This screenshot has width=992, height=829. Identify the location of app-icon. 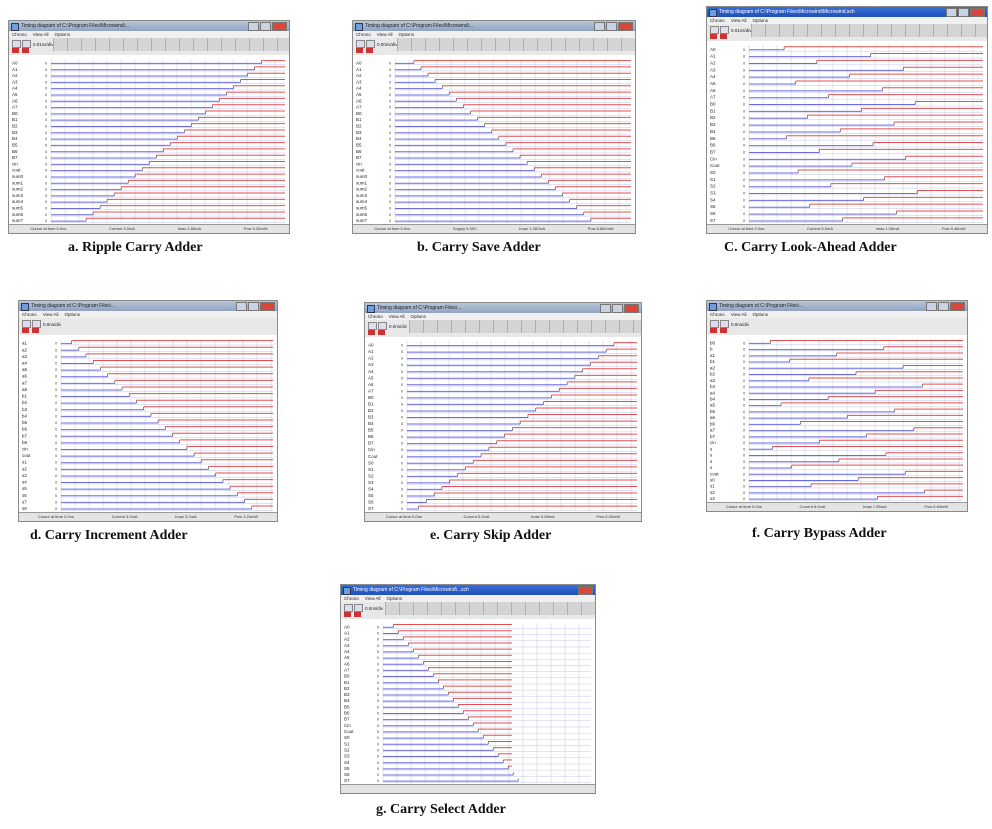
(371, 309).